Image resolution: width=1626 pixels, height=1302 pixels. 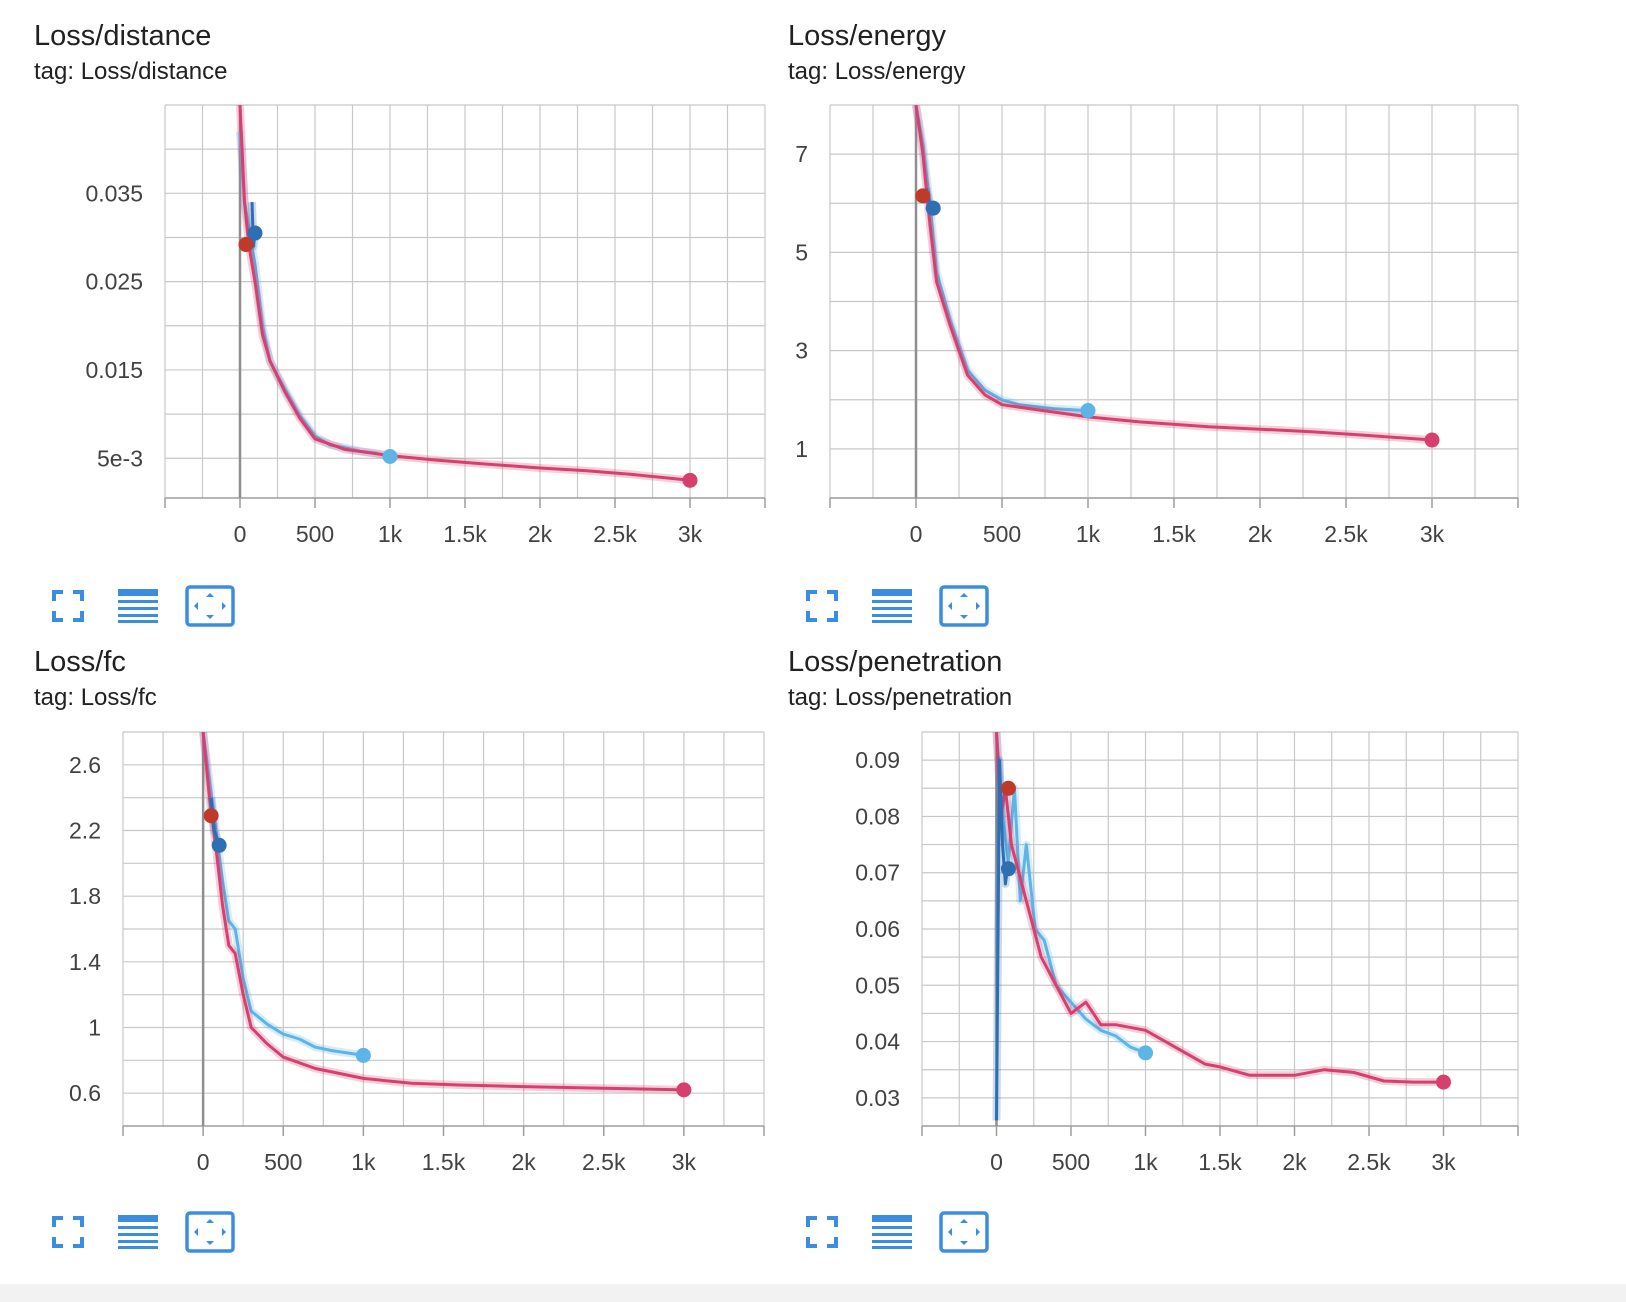 I want to click on y-tick-label: 3, so click(x=801, y=351).